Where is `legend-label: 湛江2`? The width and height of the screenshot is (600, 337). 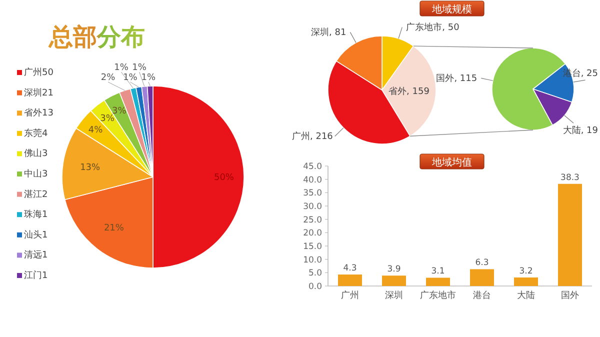 legend-label: 湛江2 is located at coordinates (36, 194).